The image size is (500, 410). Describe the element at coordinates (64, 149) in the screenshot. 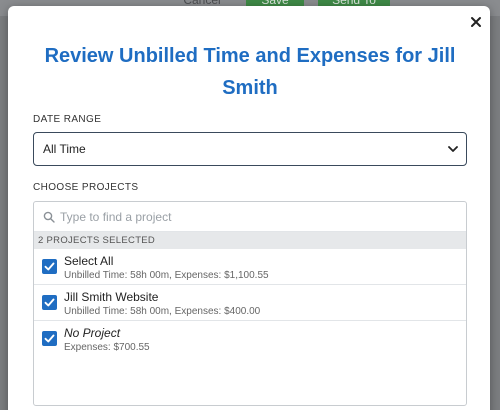

I see `date-range-value: All Time` at that location.